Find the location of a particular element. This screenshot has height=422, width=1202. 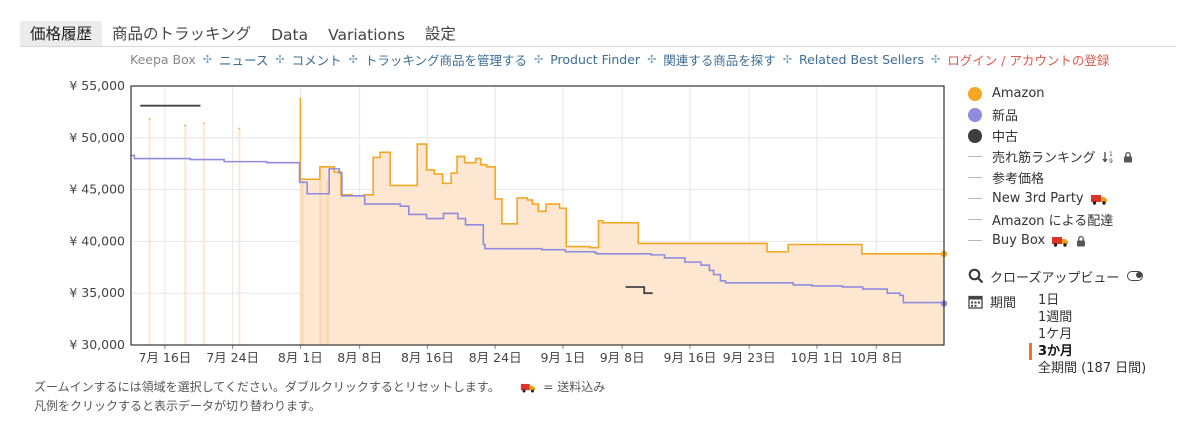

legend-list-price-label: 参考価格 is located at coordinates (1018, 179).